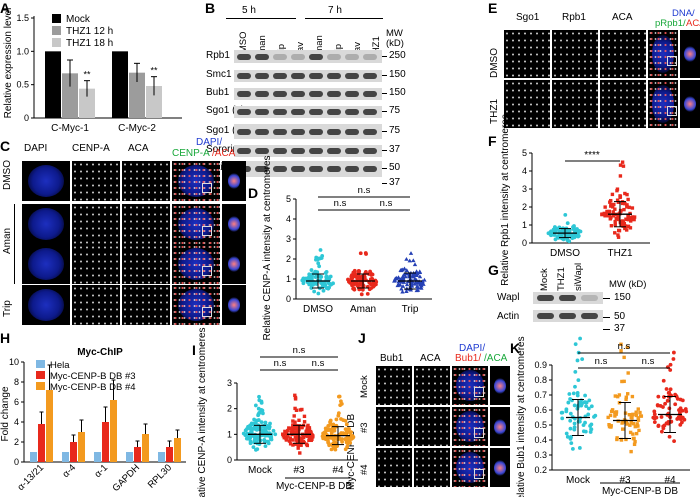 This screenshot has height=497, width=700. Describe the element at coordinates (78, 19) in the screenshot. I see `a-legend-label: Mock` at that location.